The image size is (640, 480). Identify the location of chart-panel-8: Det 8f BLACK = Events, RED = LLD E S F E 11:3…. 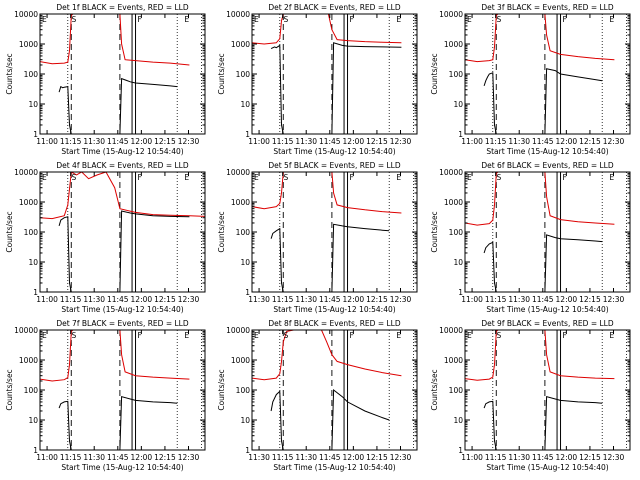
(317, 395).